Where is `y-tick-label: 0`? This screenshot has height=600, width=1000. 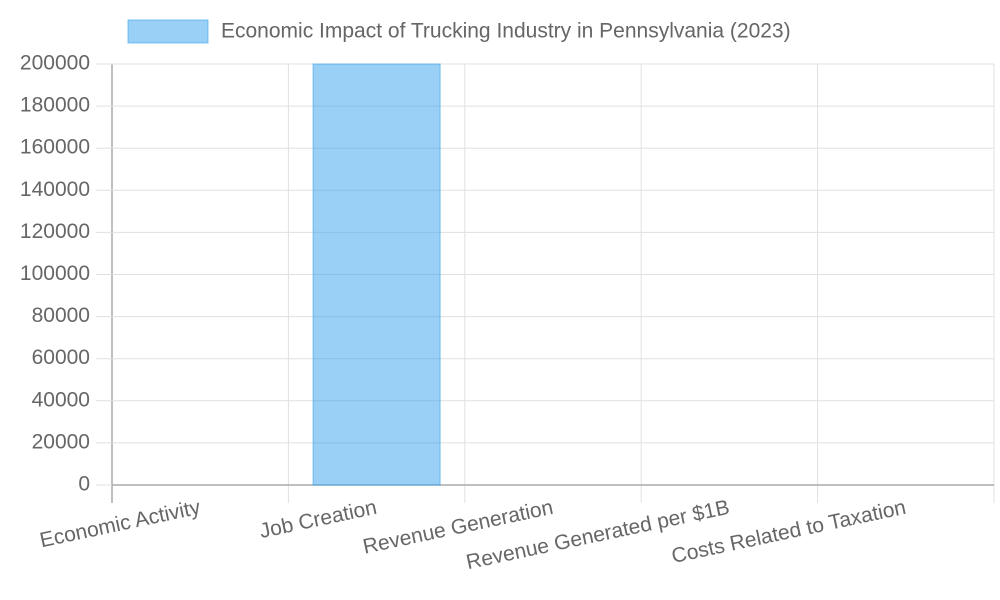
y-tick-label: 0 is located at coordinates (84, 484).